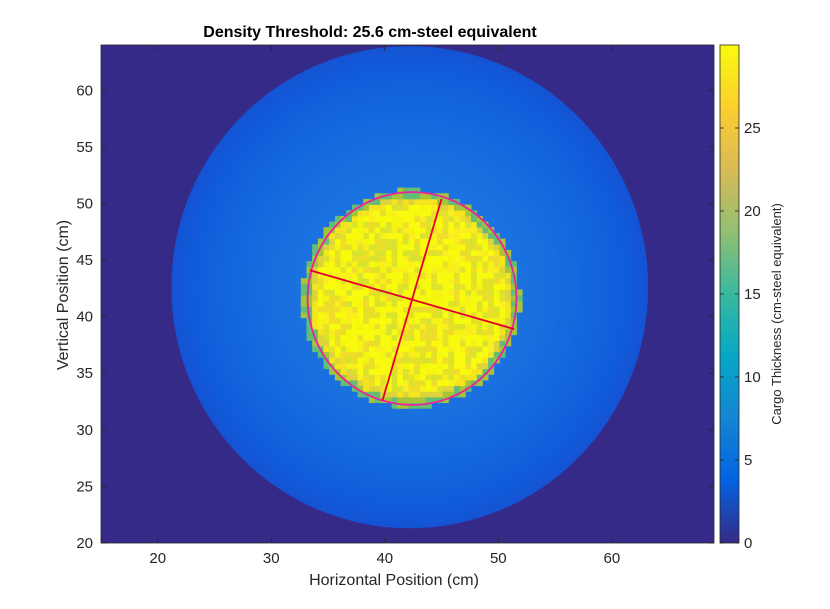 This screenshot has width=830, height=609. Describe the element at coordinates (84, 430) in the screenshot. I see `y-tick-label: 30` at that location.